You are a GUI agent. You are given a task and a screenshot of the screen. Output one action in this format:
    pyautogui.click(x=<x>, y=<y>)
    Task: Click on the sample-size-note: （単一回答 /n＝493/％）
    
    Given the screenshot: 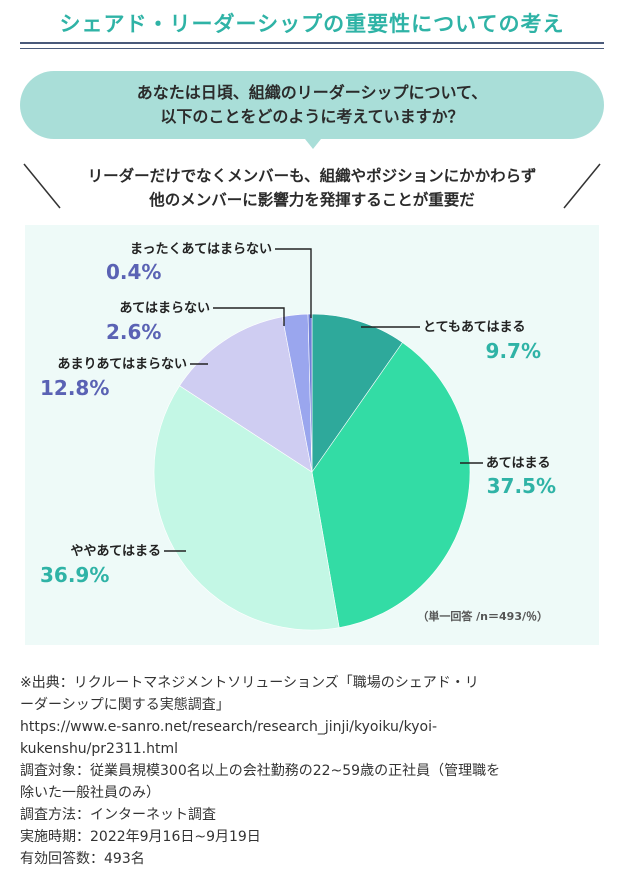 What is the action you would take?
    pyautogui.click(x=482, y=616)
    